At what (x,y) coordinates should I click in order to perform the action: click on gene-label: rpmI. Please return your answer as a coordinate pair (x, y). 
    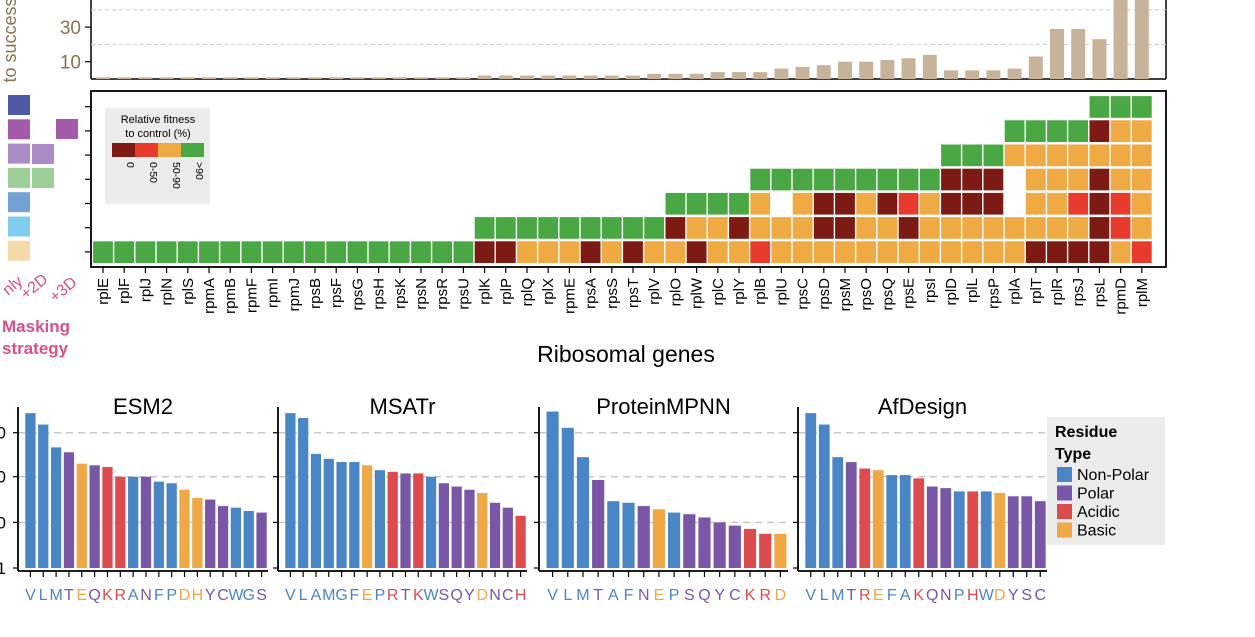
    Looking at the image, I should click on (273, 293).